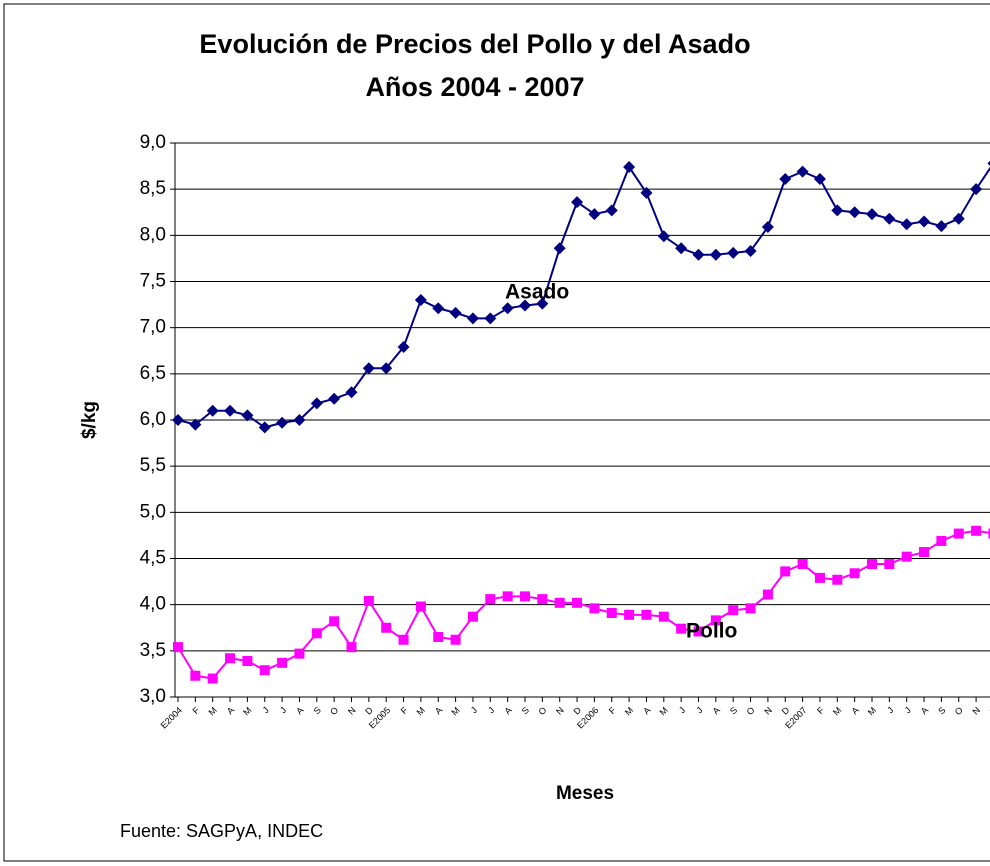 This screenshot has width=990, height=866. I want to click on y-tick-label: 7,0, so click(153, 327).